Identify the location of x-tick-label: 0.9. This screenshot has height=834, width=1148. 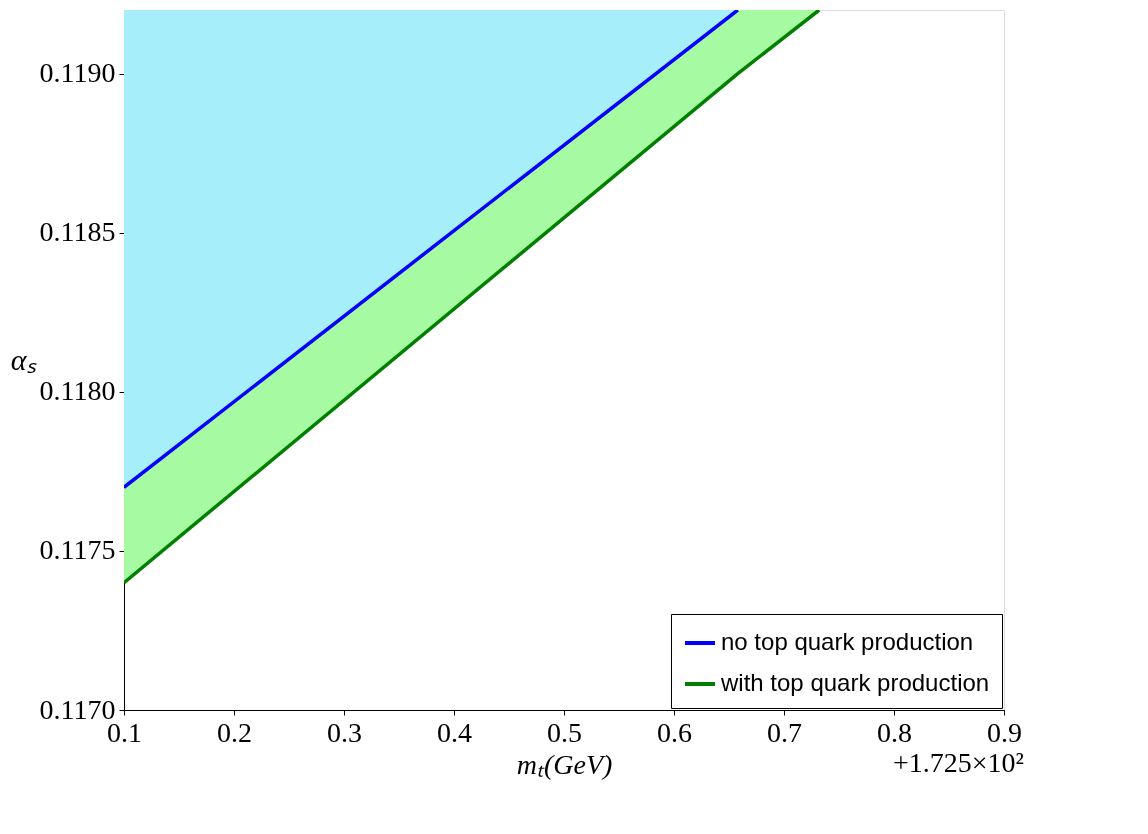
(1004, 732).